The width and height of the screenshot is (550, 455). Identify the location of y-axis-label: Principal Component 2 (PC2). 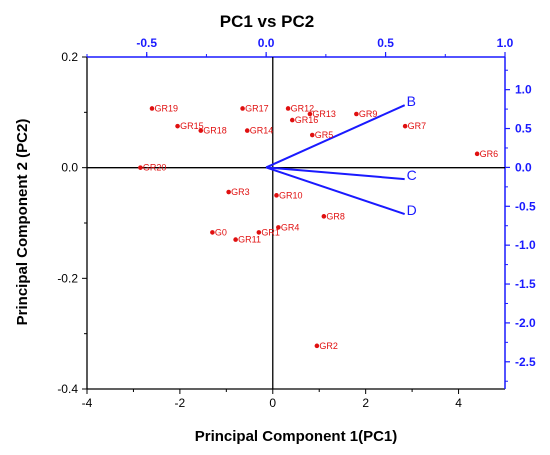
(22, 222).